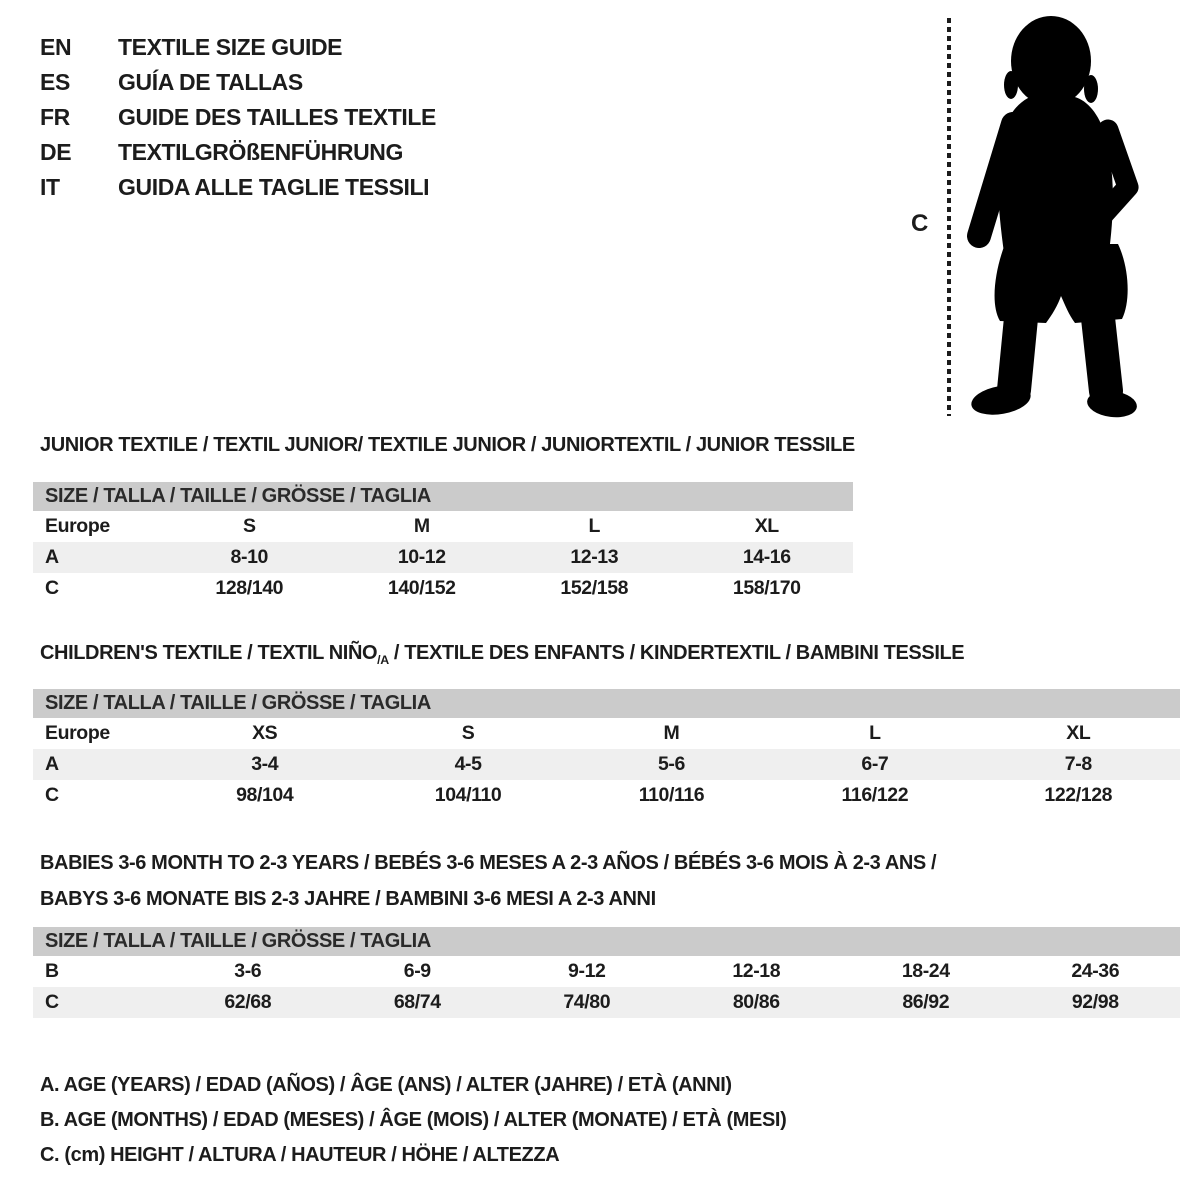  Describe the element at coordinates (209, 653) in the screenshot. I see `heading-text: CHILDREN'S TEXTILE / TEXTIL NIÑO` at that location.